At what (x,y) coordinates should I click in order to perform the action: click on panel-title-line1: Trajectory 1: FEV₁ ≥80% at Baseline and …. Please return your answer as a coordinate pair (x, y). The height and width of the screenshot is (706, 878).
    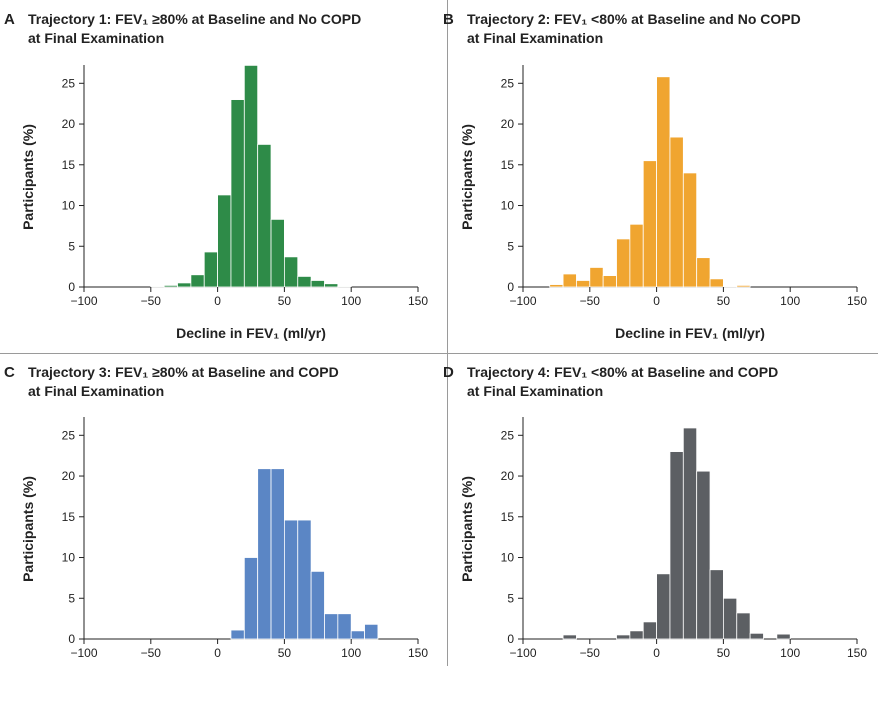
    Looking at the image, I should click on (195, 19).